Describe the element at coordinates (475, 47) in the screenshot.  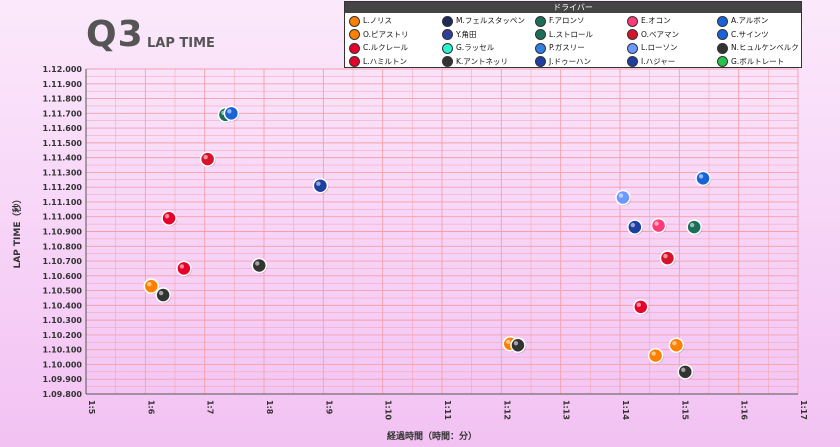
I see `legend-label: G.ラッセル` at that location.